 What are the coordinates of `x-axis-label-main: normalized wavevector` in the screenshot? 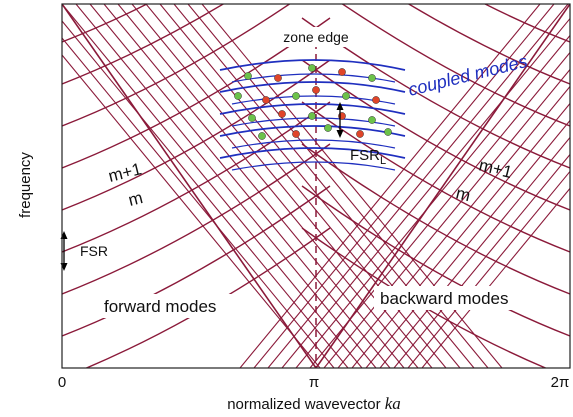 It's located at (306, 404).